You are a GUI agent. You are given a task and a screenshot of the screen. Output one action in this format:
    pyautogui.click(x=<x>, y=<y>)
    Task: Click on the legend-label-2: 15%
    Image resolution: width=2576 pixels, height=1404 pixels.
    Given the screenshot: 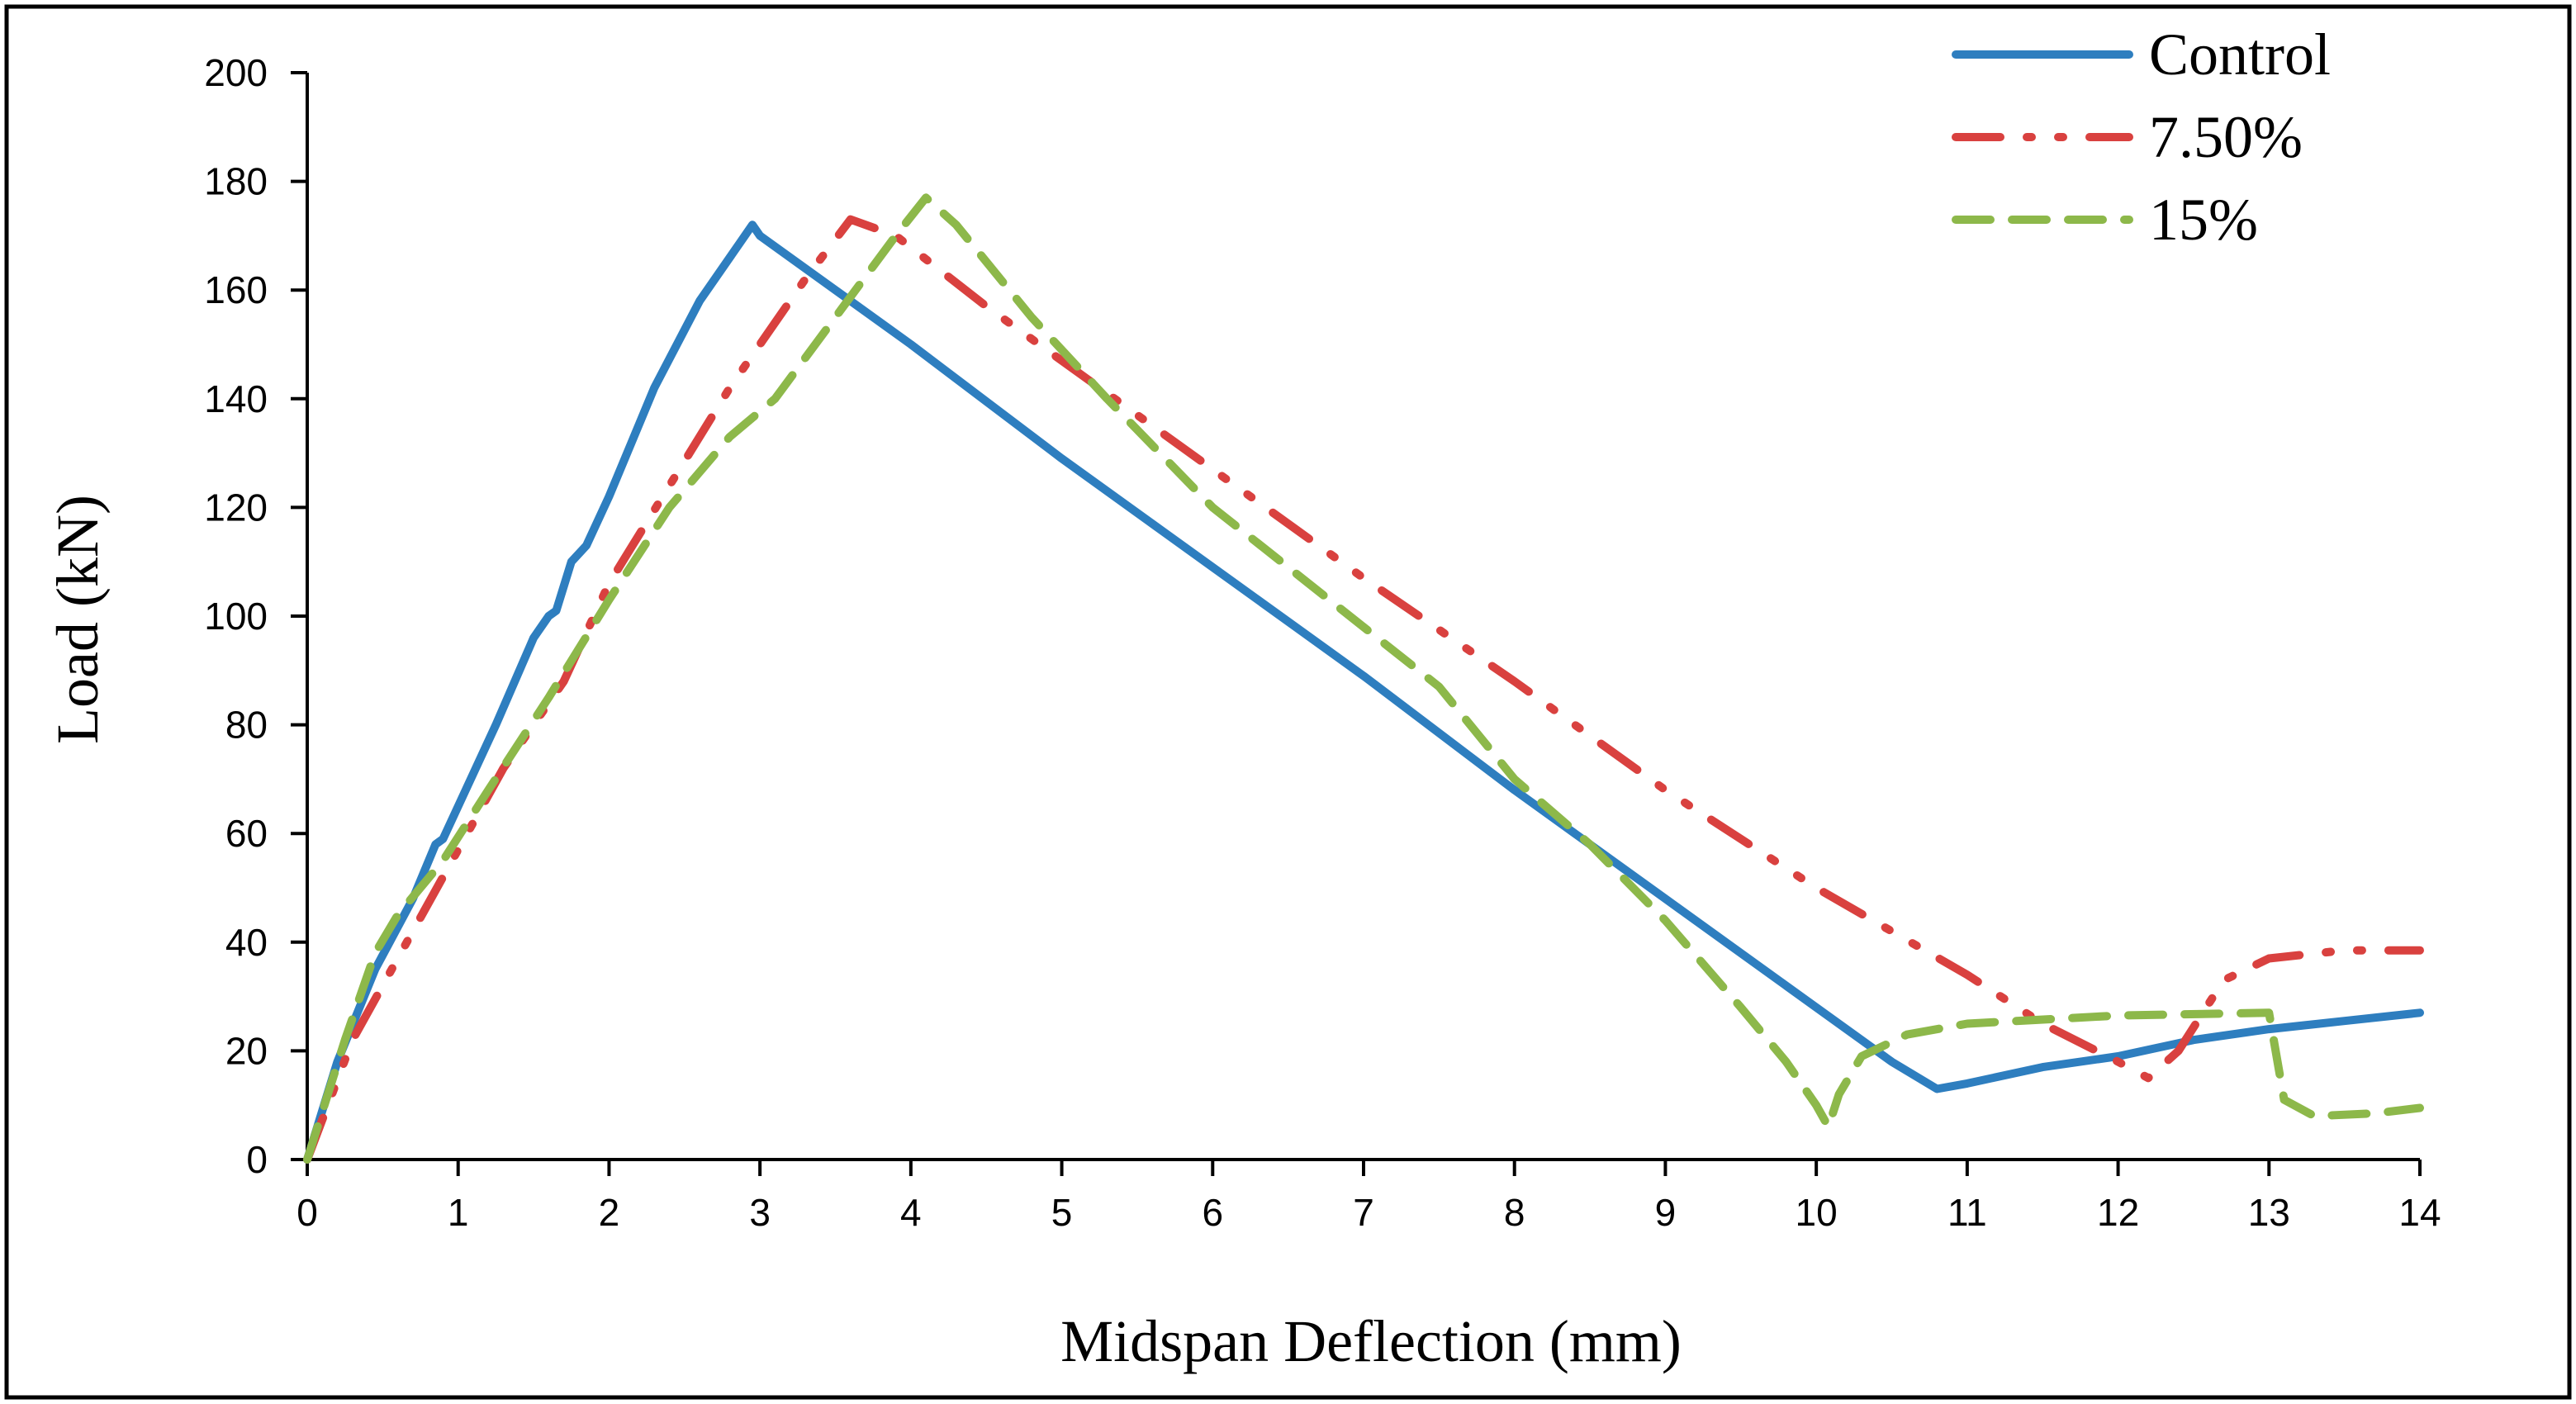 What is the action you would take?
    pyautogui.click(x=2203, y=220)
    